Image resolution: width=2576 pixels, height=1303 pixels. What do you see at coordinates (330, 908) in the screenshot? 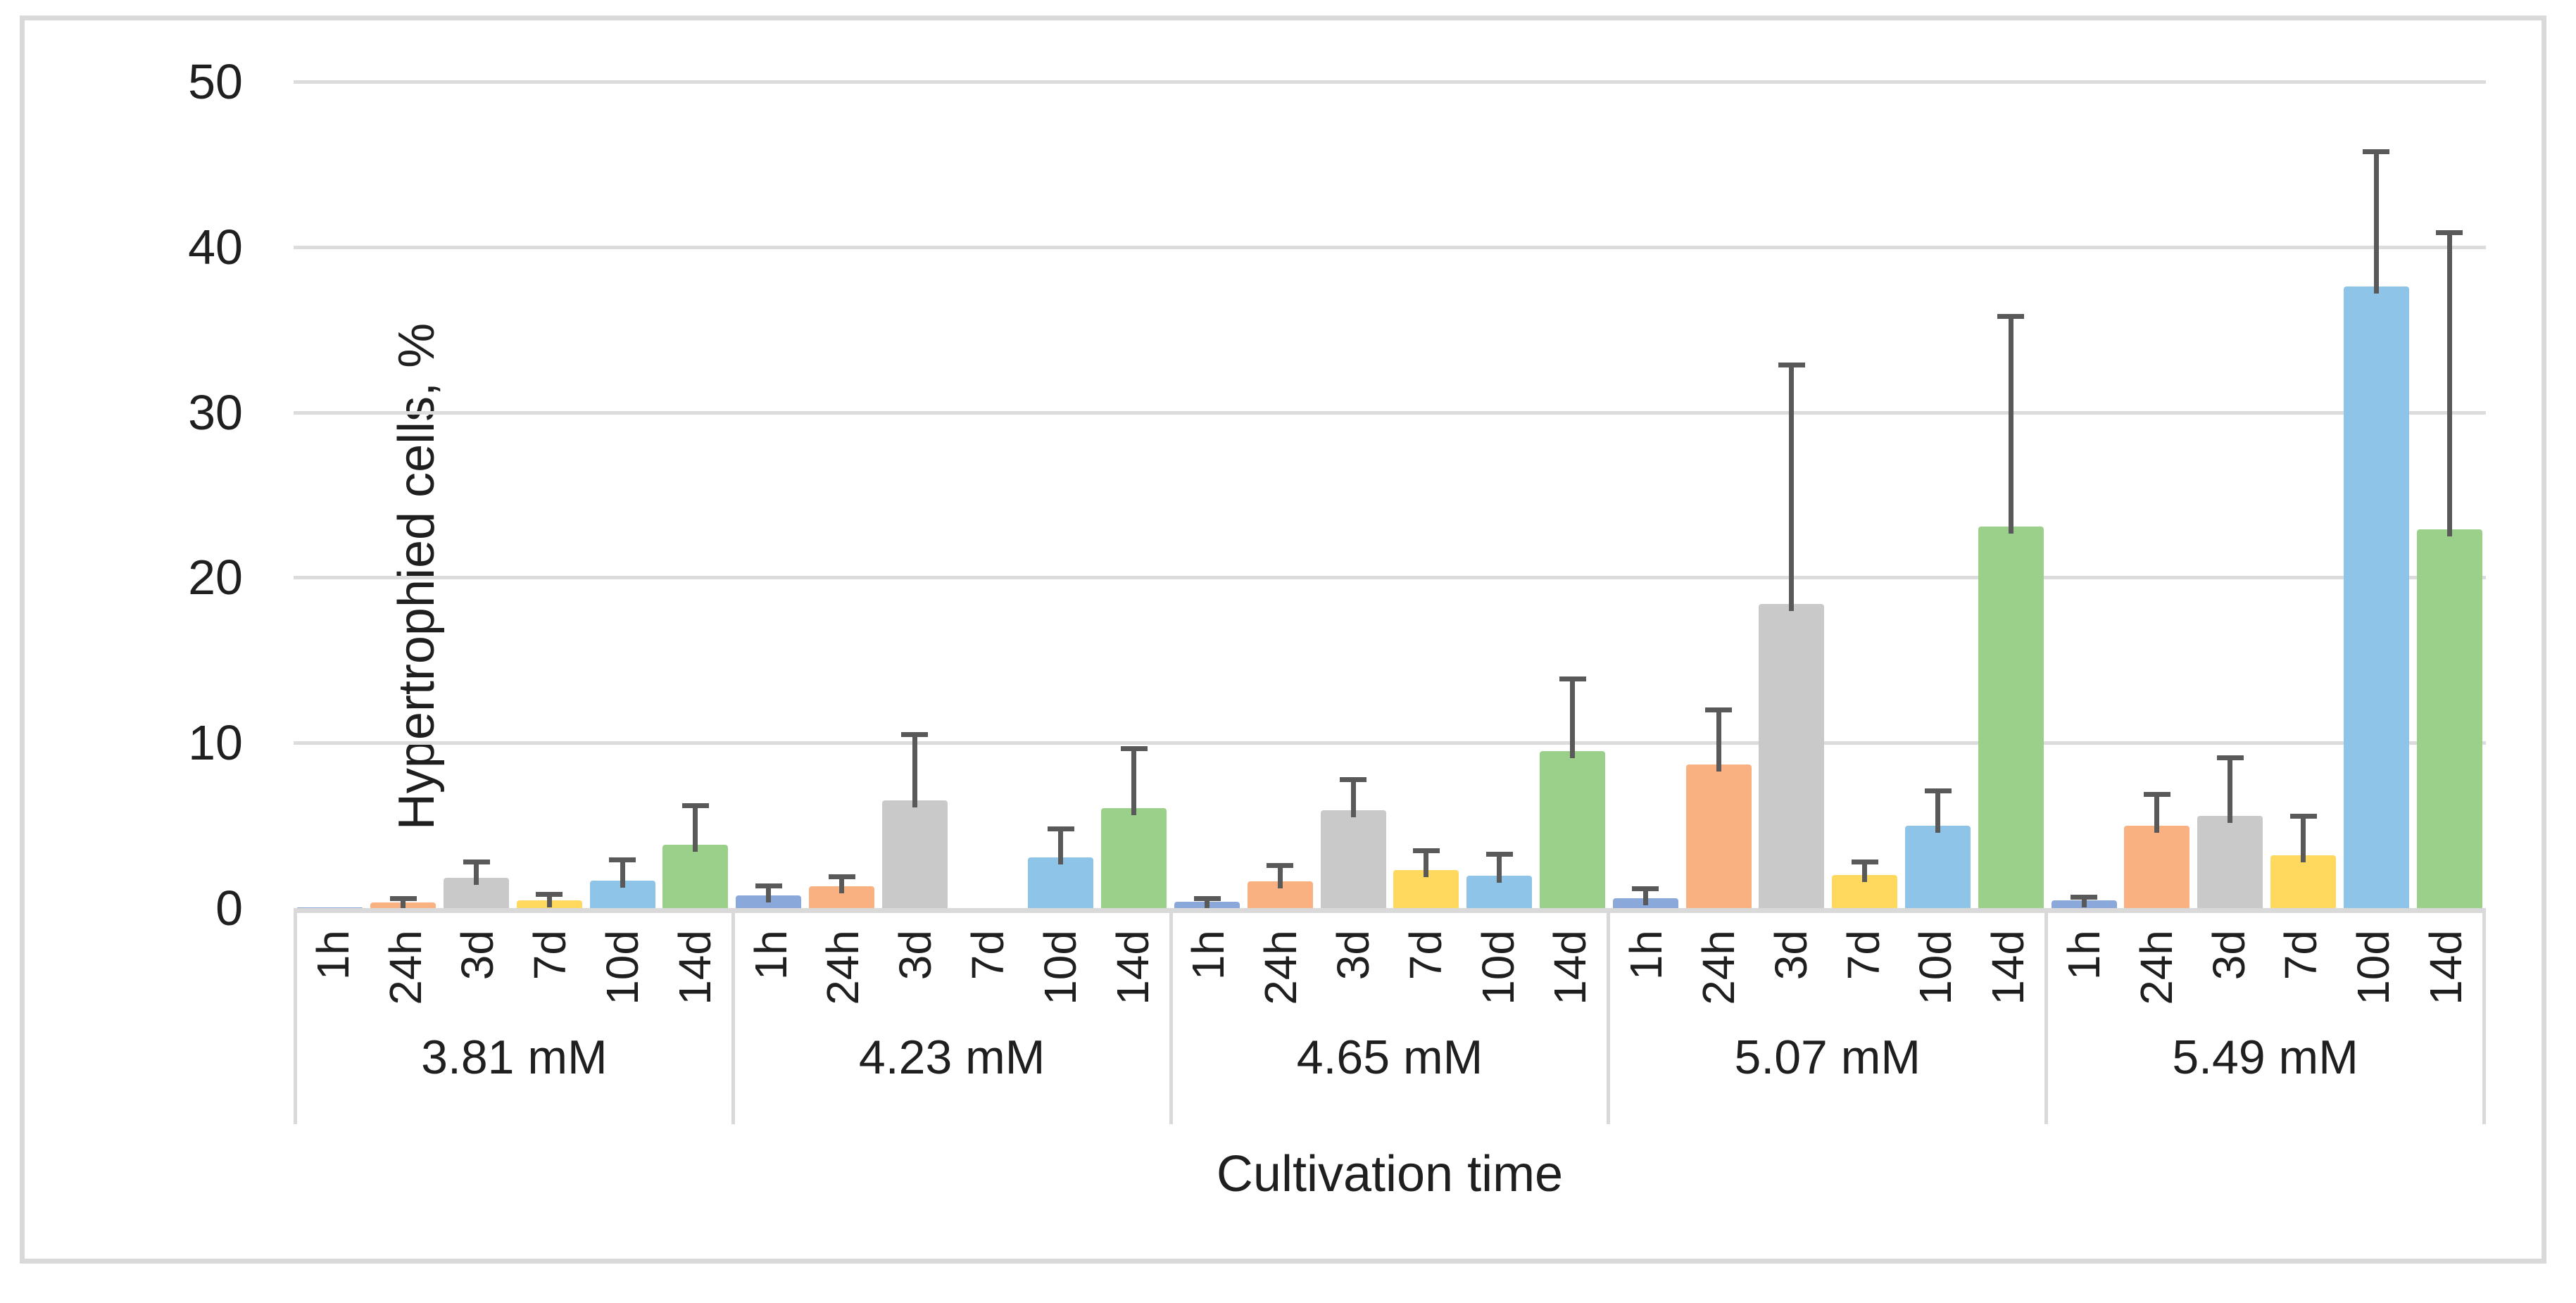
I see `bar-3.81mM-1h` at bounding box center [330, 908].